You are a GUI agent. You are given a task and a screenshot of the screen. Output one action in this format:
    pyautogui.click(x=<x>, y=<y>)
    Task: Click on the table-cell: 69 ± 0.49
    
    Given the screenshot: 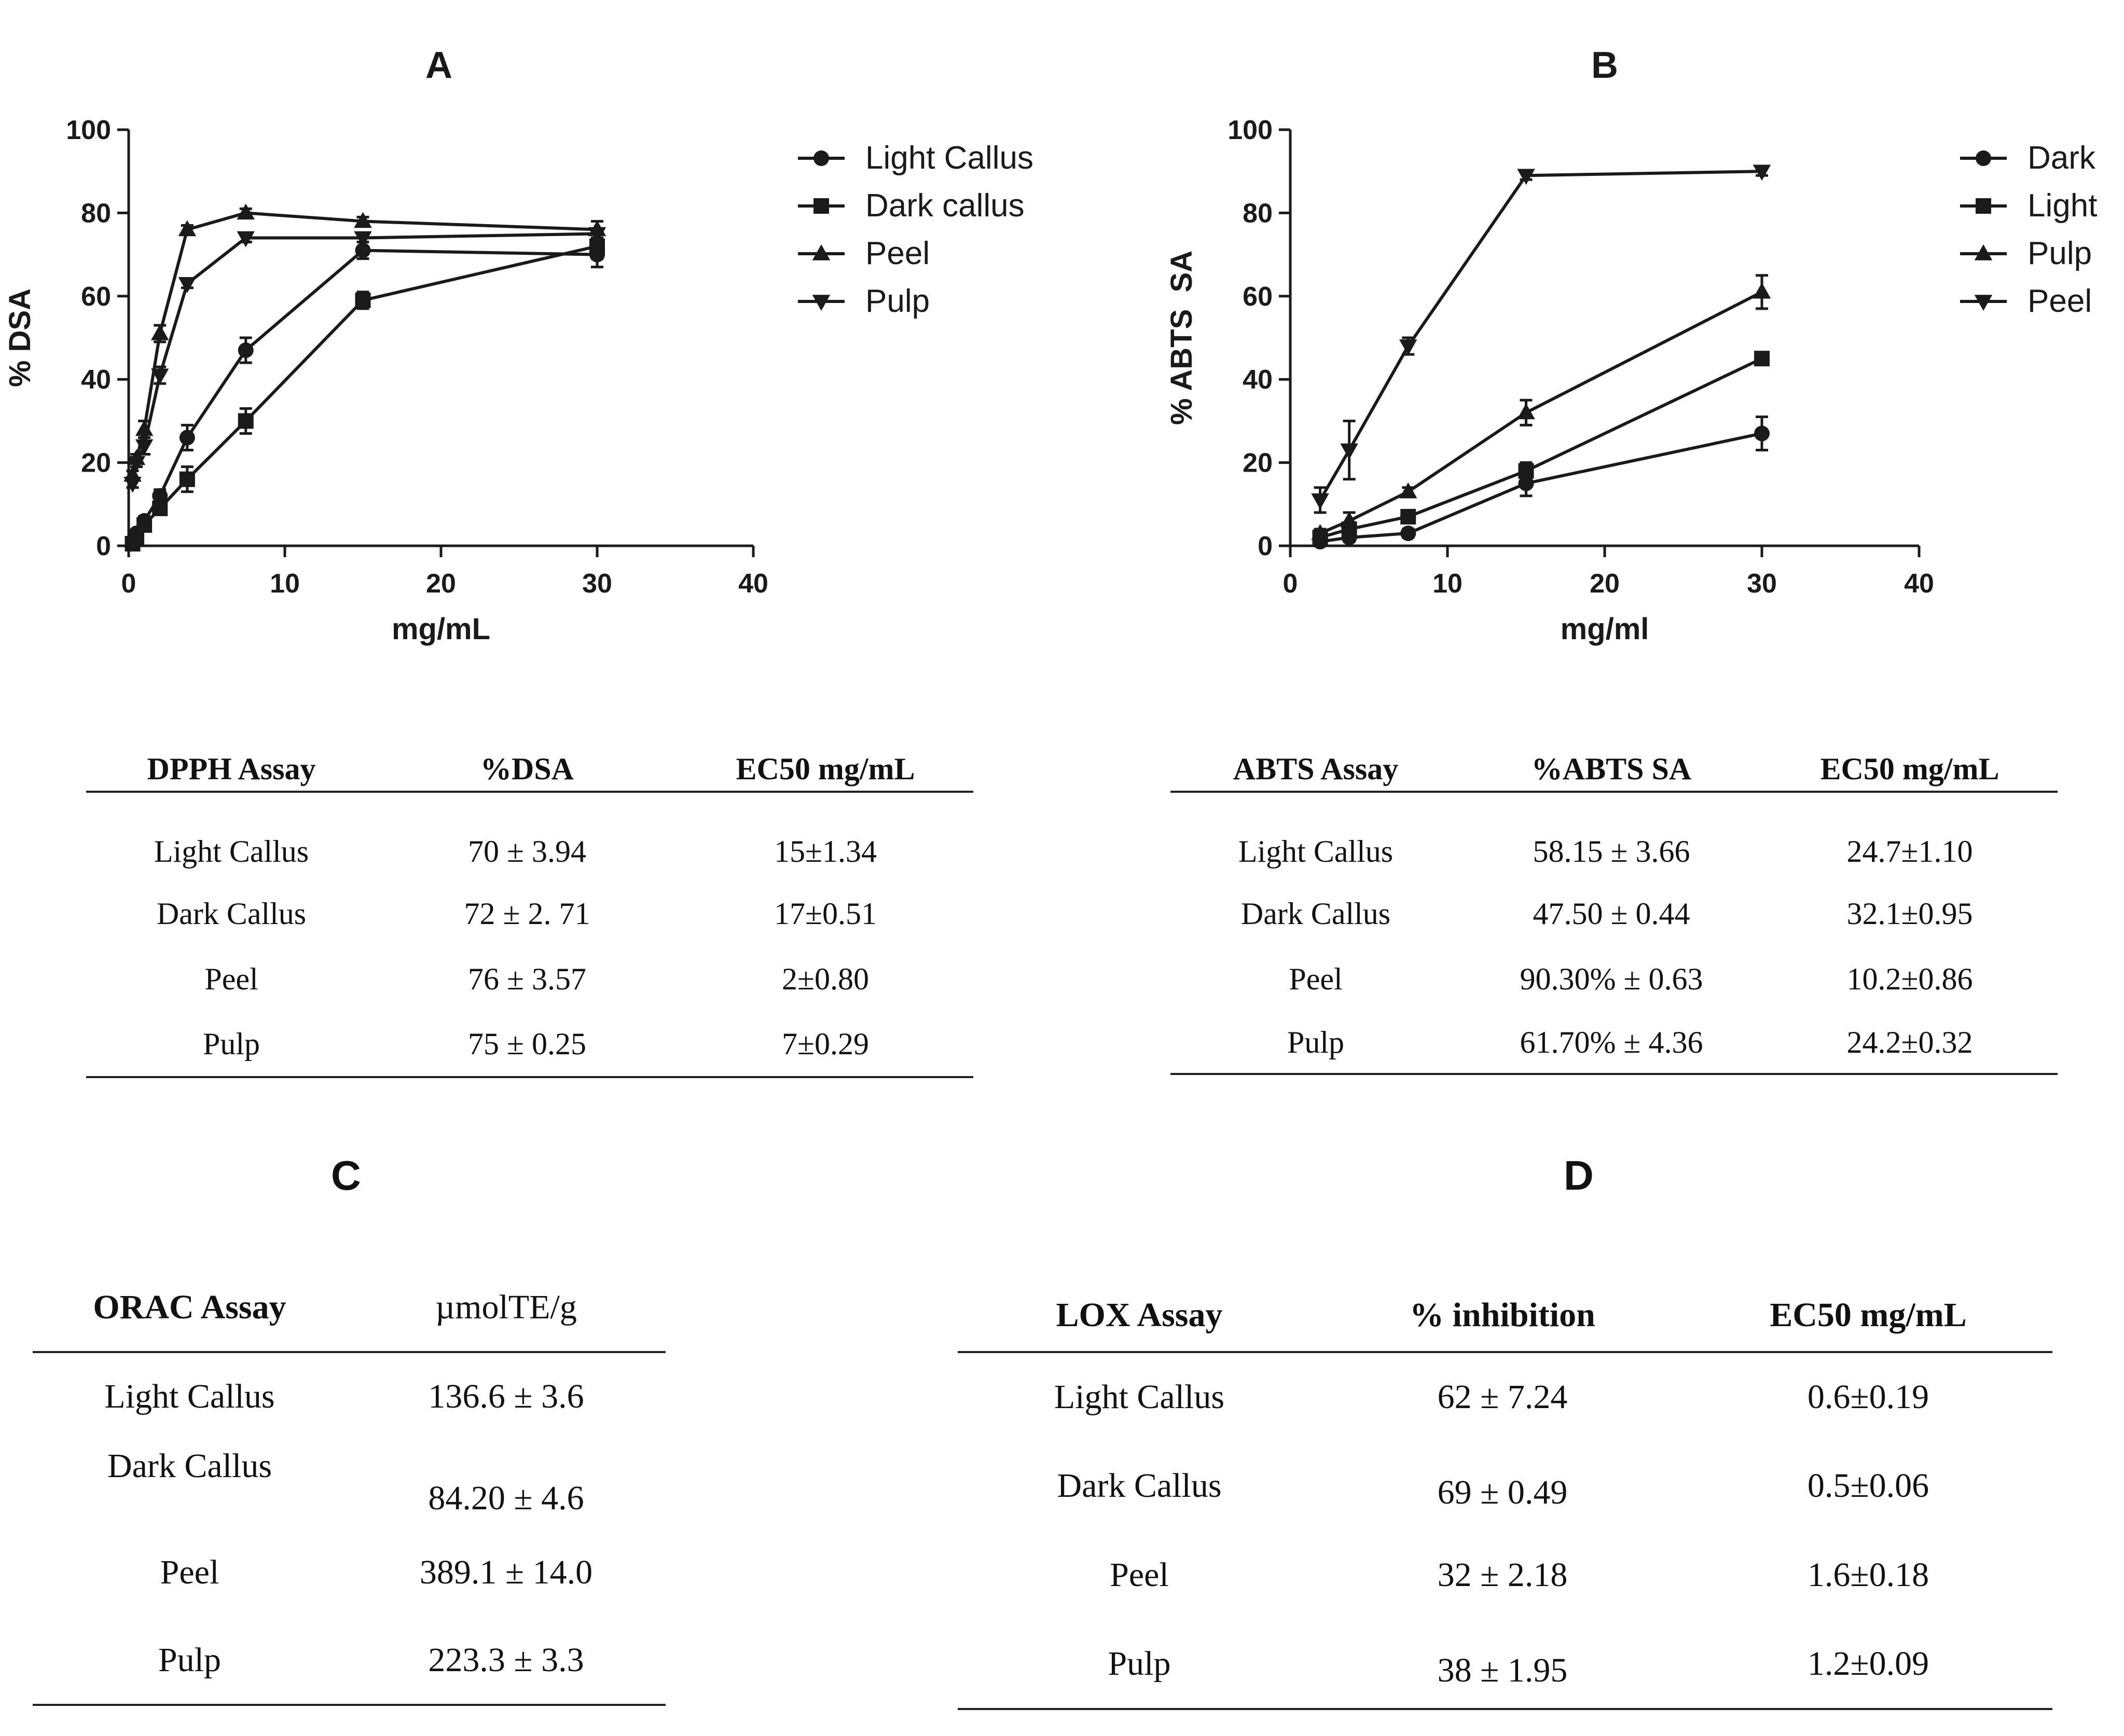 What is the action you would take?
    pyautogui.click(x=1502, y=1492)
    